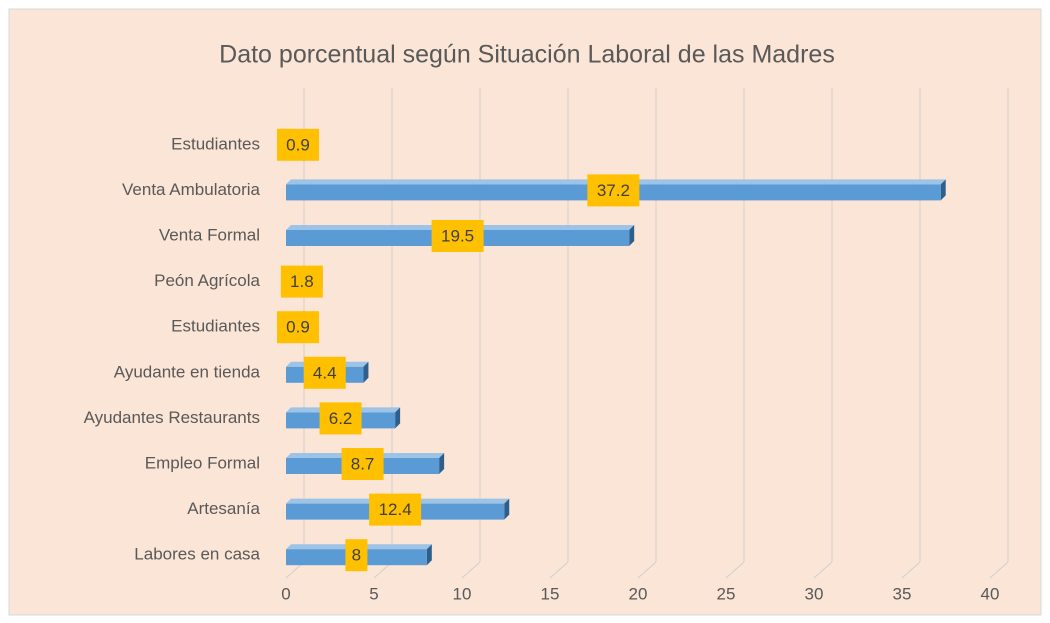  Describe the element at coordinates (902, 593) in the screenshot. I see `x-tick-label: 35` at that location.